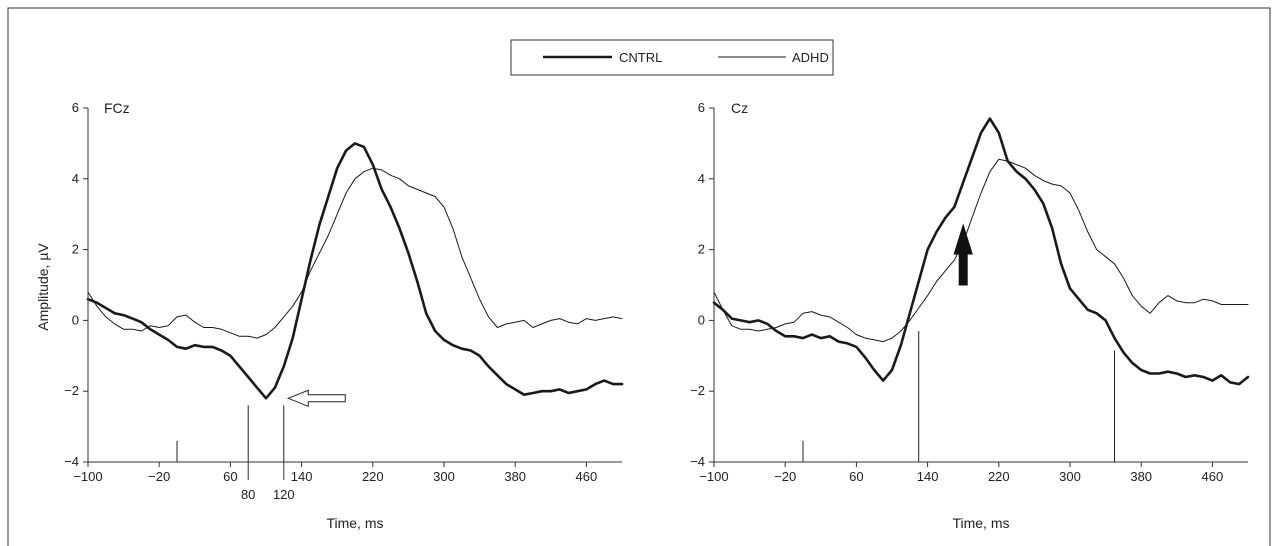 The image size is (1276, 546). Describe the element at coordinates (248, 494) in the screenshot. I see `extra-tick-label: 80` at that location.